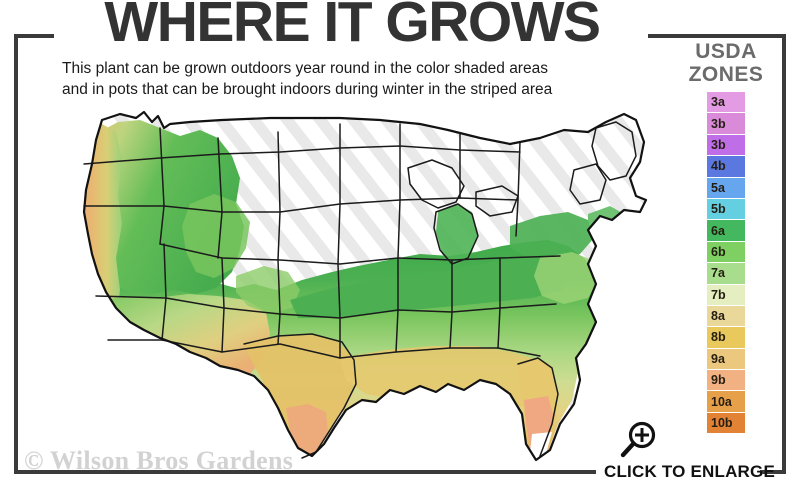 The height and width of the screenshot is (500, 800). I want to click on frame-left-edge, so click(16, 254).